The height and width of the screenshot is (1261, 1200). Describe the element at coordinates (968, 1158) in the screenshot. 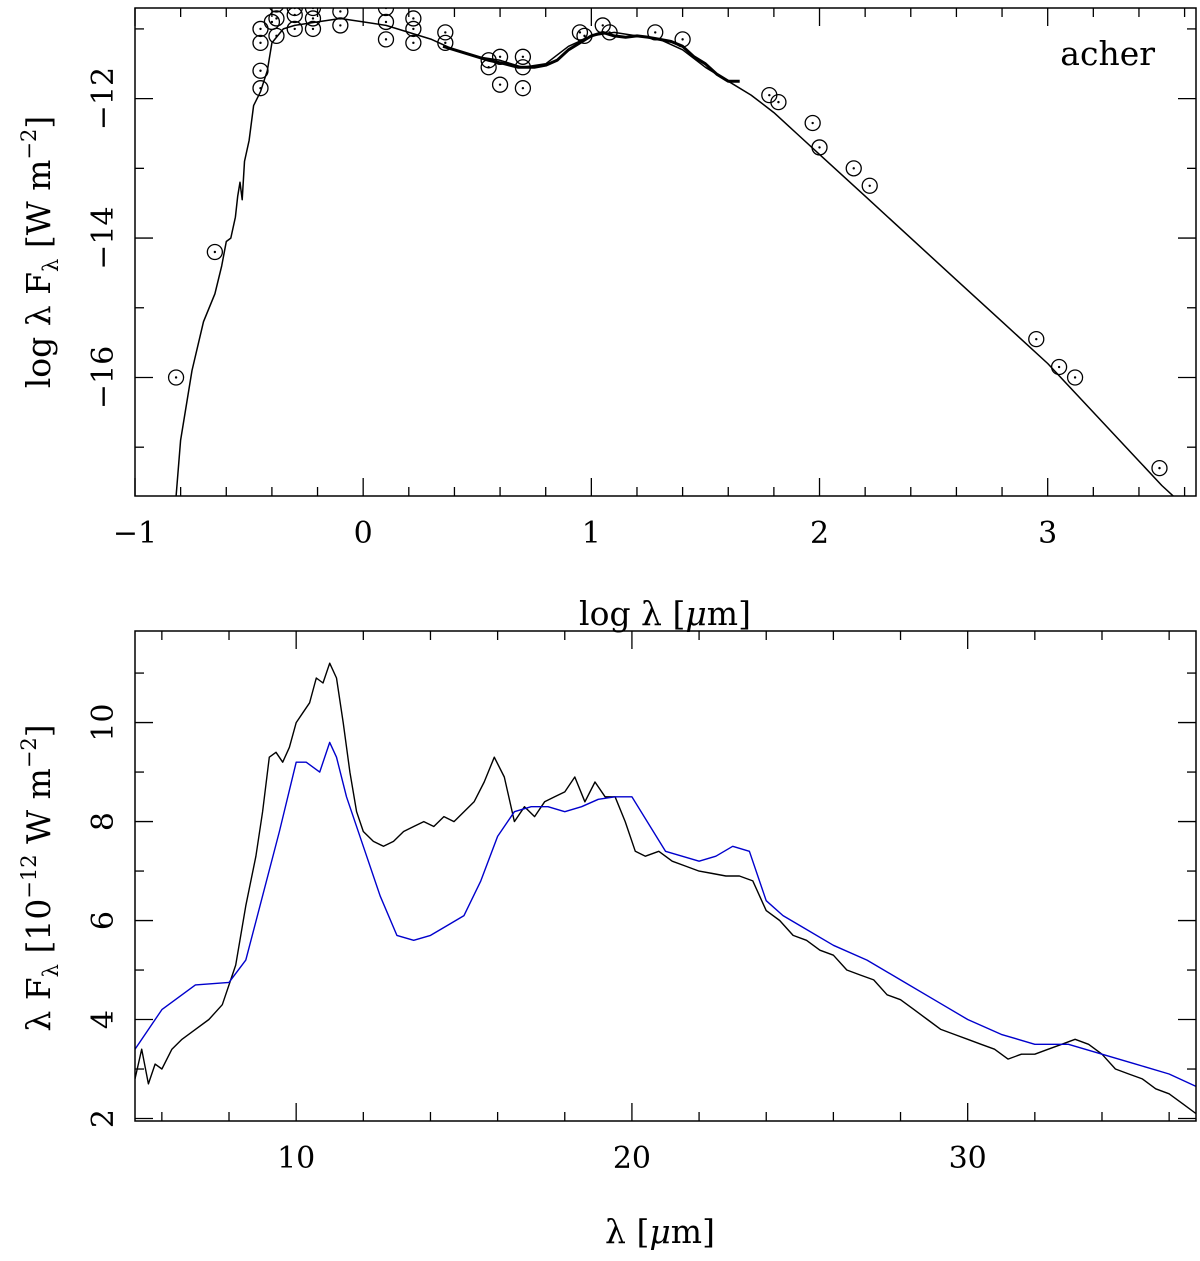

I see `x-tick-label: 30` at that location.